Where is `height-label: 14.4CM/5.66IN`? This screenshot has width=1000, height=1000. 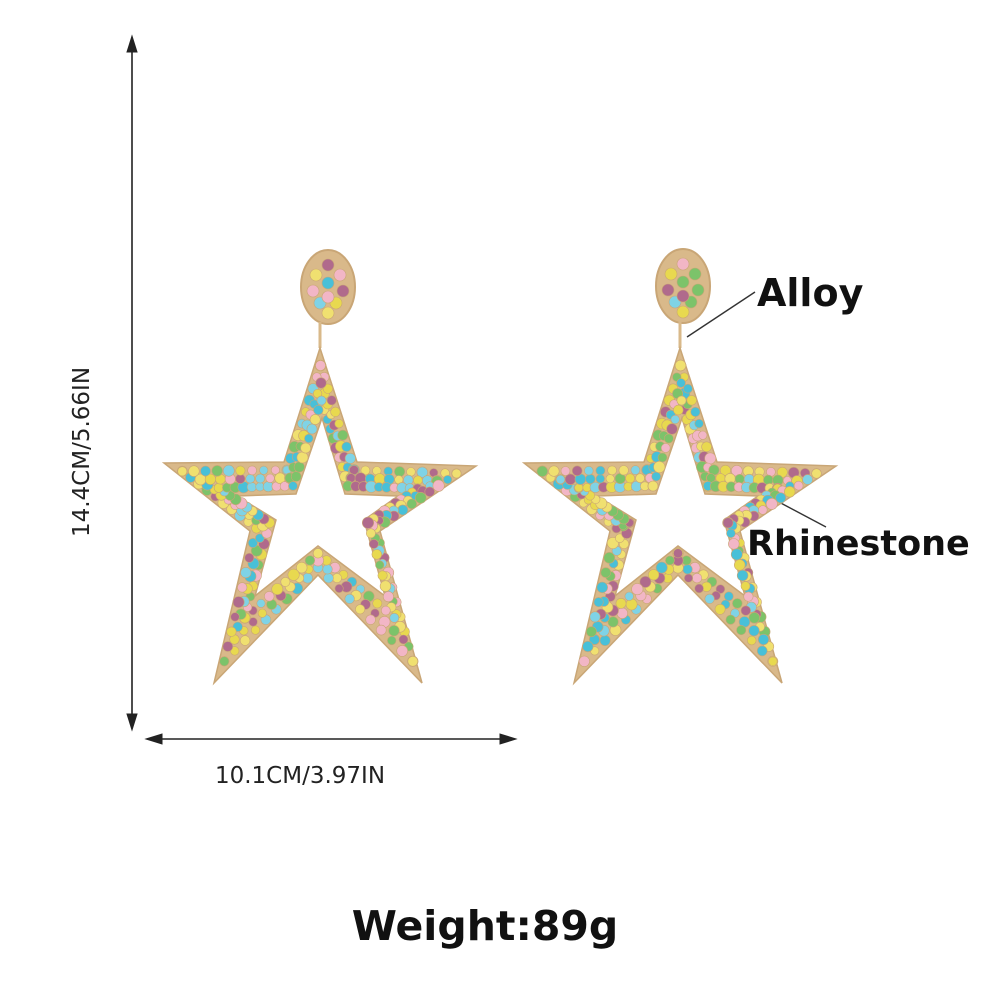 height-label: 14.4CM/5.66IN is located at coordinates (82, 452).